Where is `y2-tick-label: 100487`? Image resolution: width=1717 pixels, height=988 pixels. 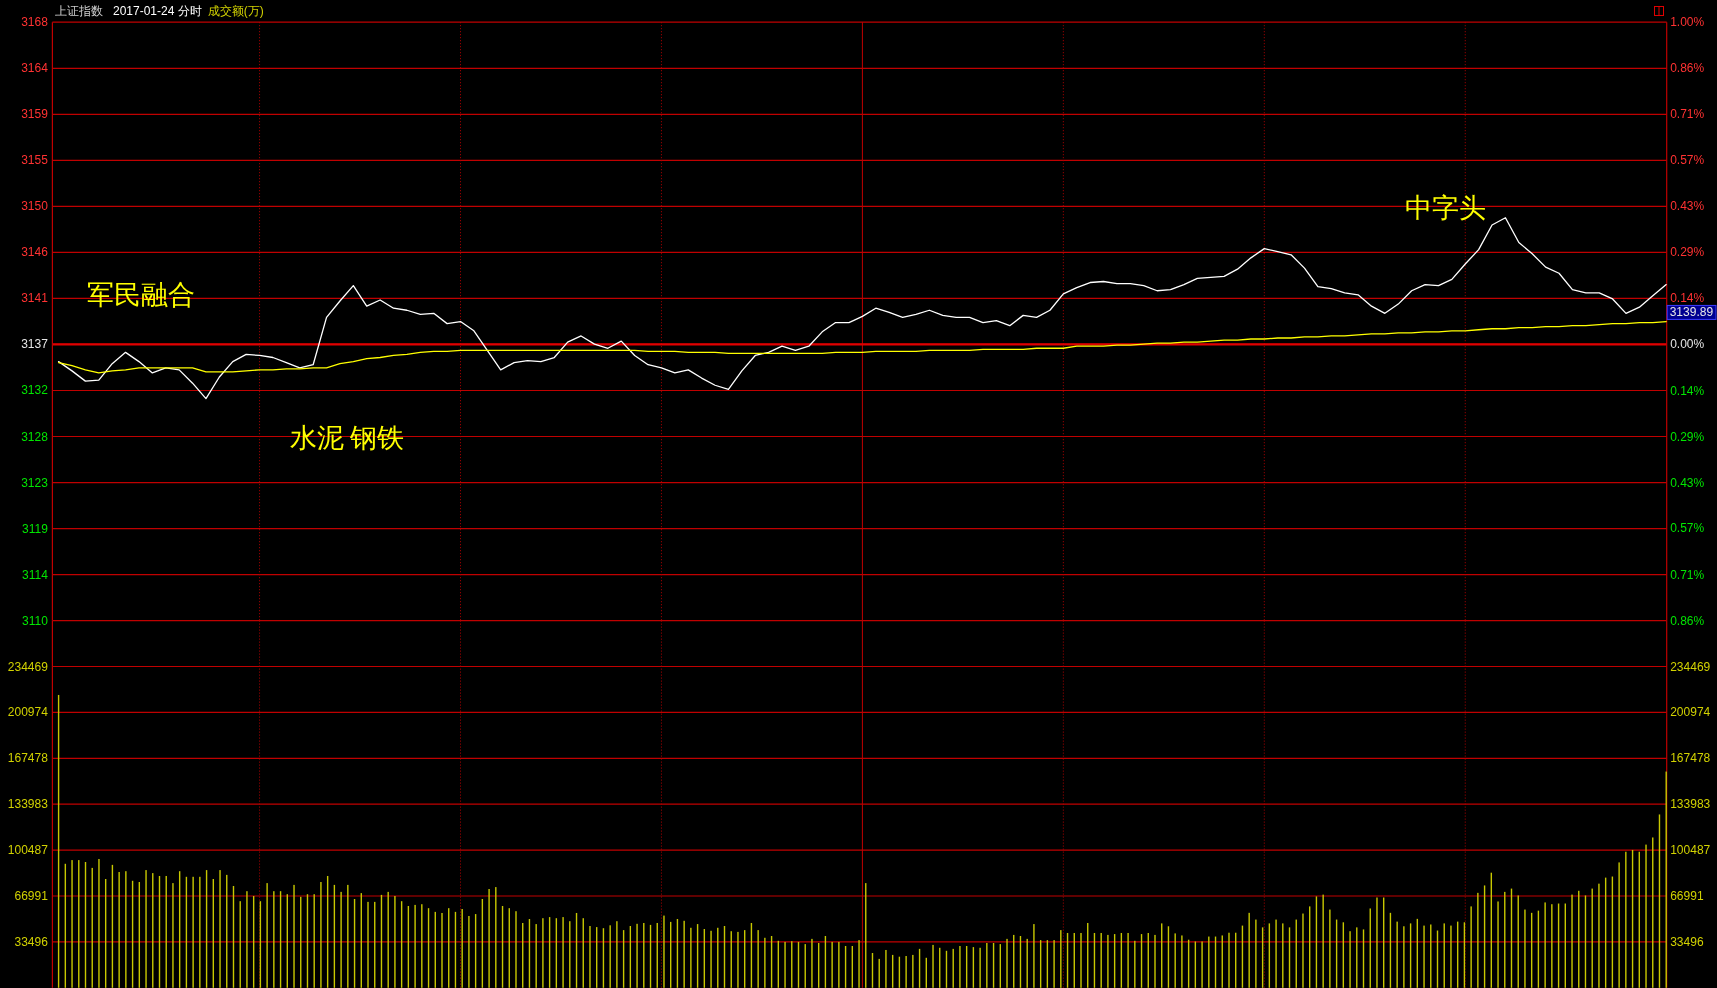
y2-tick-label: 100487 is located at coordinates (1690, 850).